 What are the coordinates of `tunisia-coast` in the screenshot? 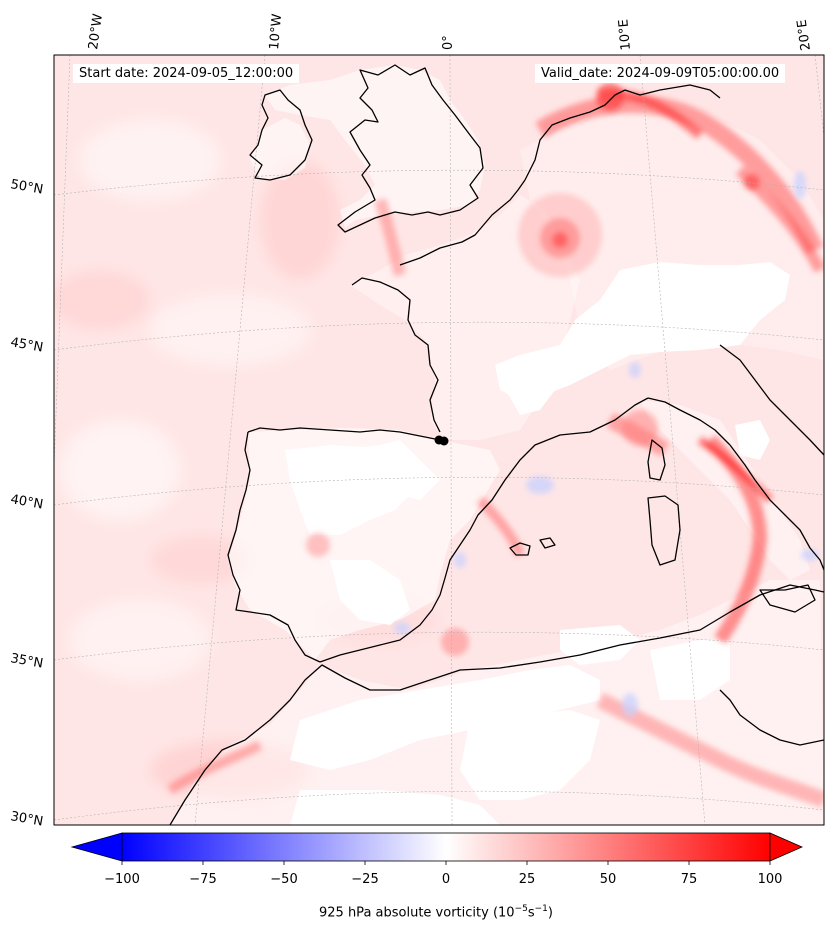 It's located at (771, 717).